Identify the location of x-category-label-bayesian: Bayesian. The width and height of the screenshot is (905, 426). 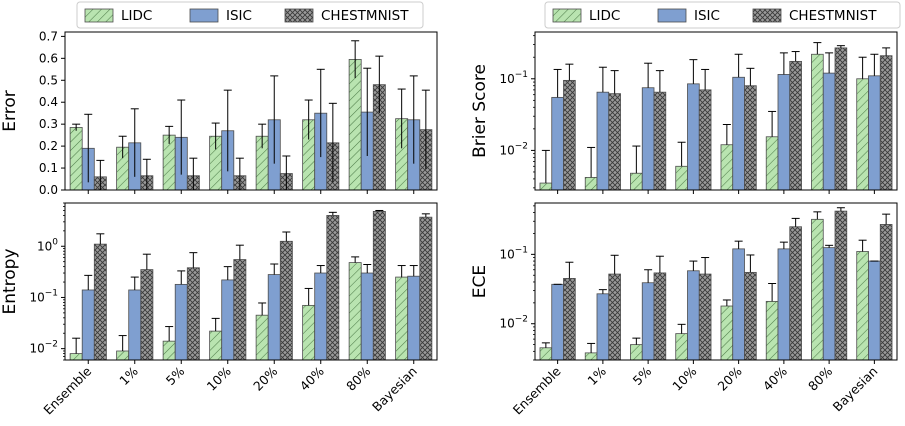
(855, 389).